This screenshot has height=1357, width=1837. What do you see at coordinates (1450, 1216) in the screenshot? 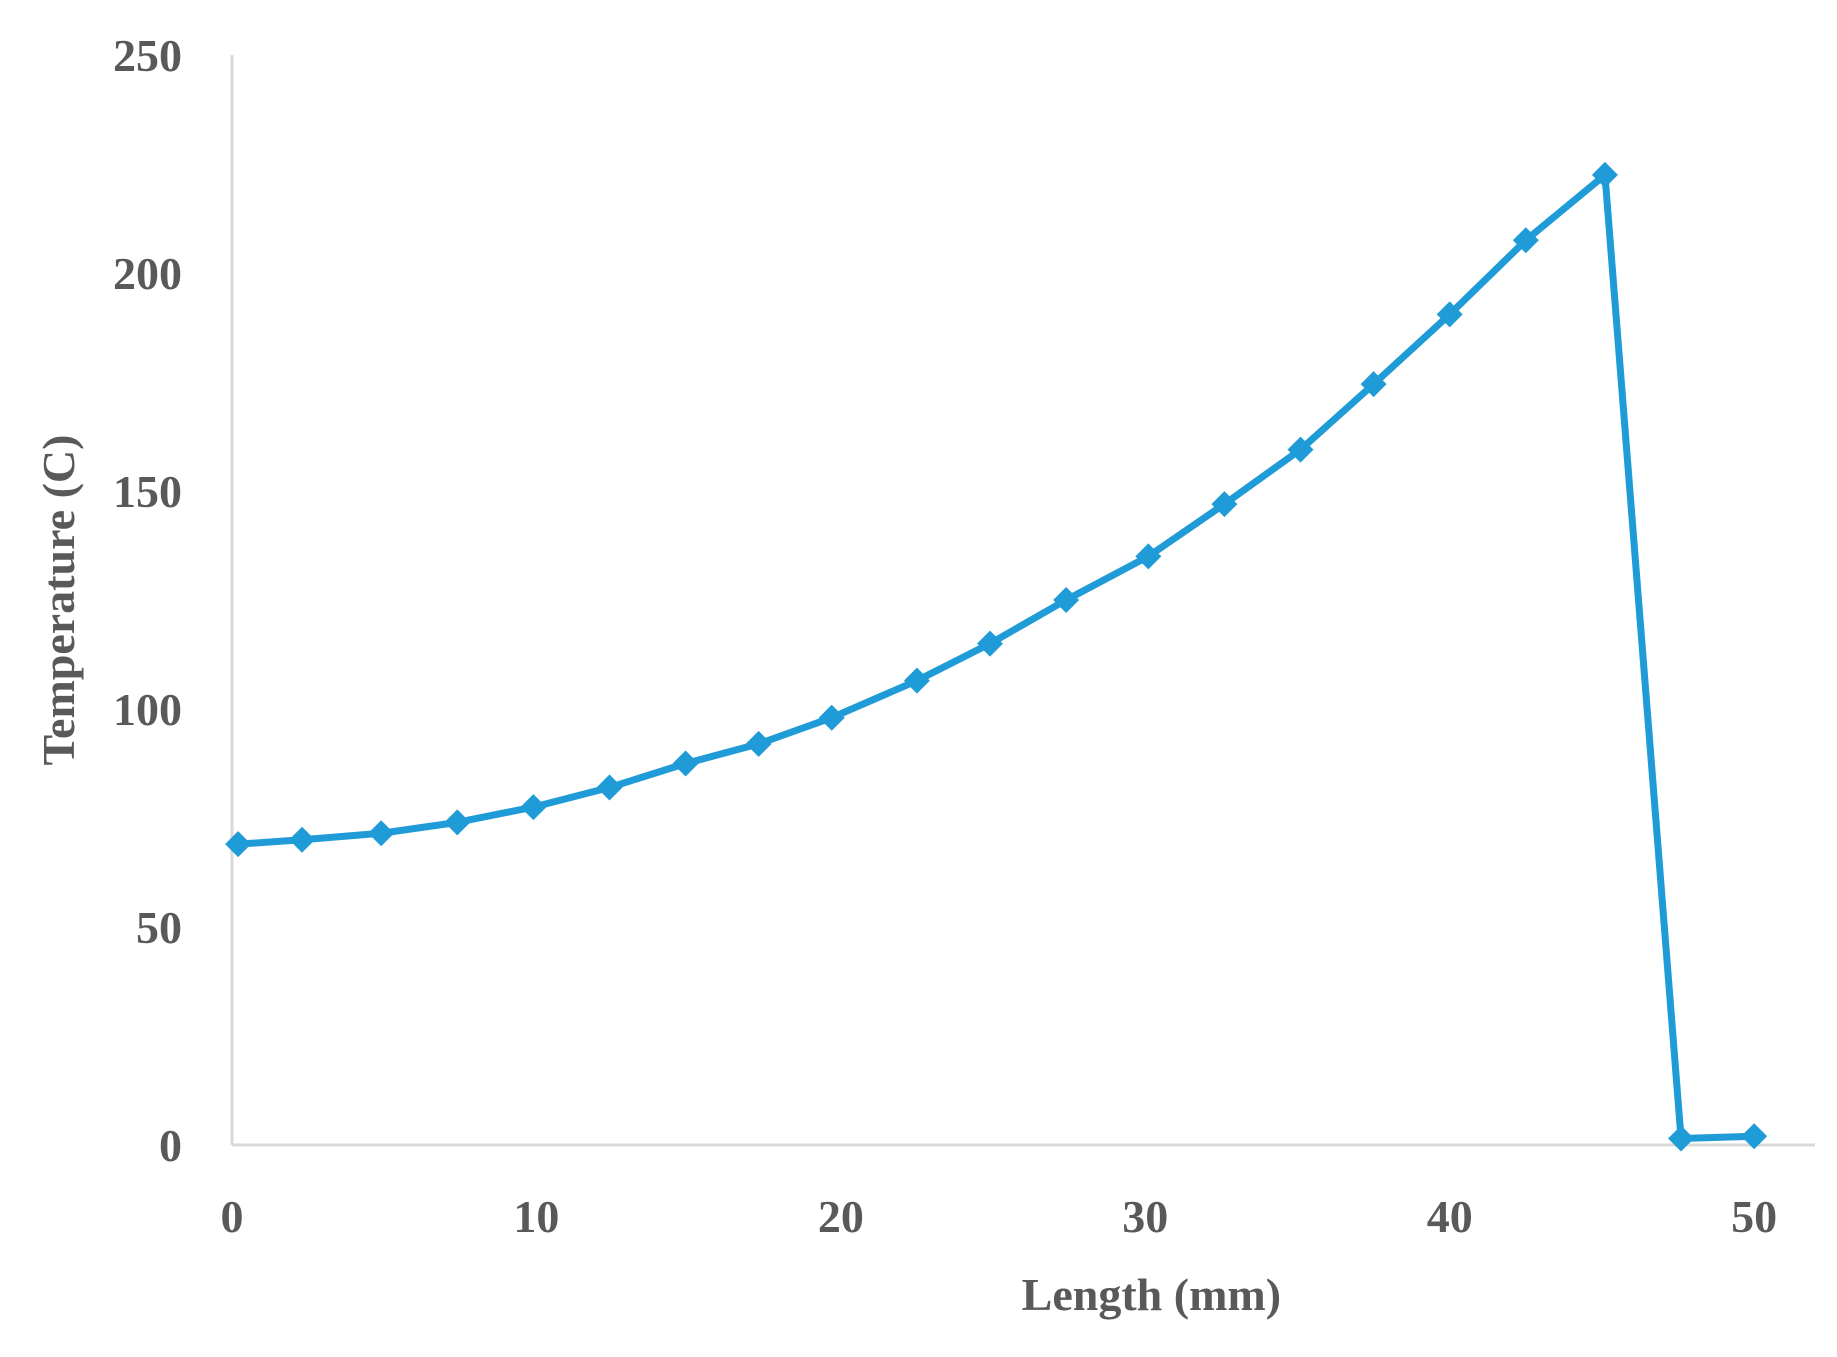
I see `x-tick-label: 40` at bounding box center [1450, 1216].